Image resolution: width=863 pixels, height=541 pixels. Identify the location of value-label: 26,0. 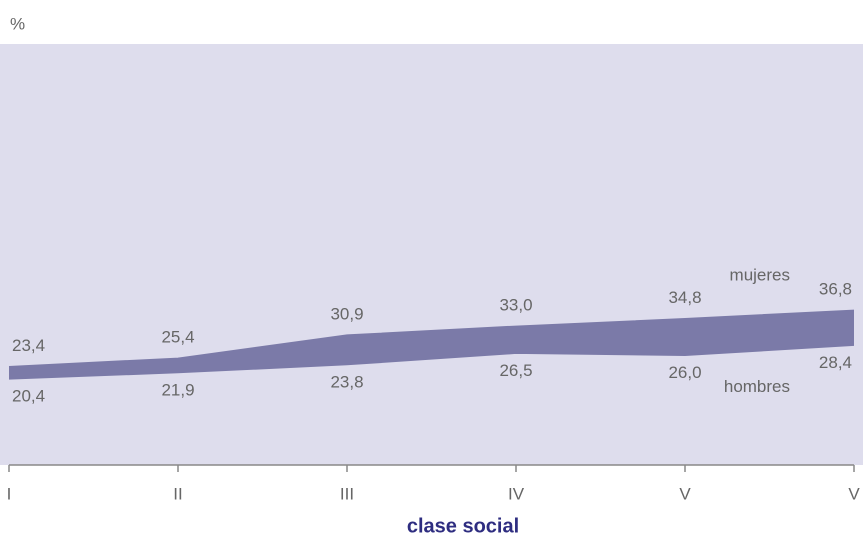
(684, 372).